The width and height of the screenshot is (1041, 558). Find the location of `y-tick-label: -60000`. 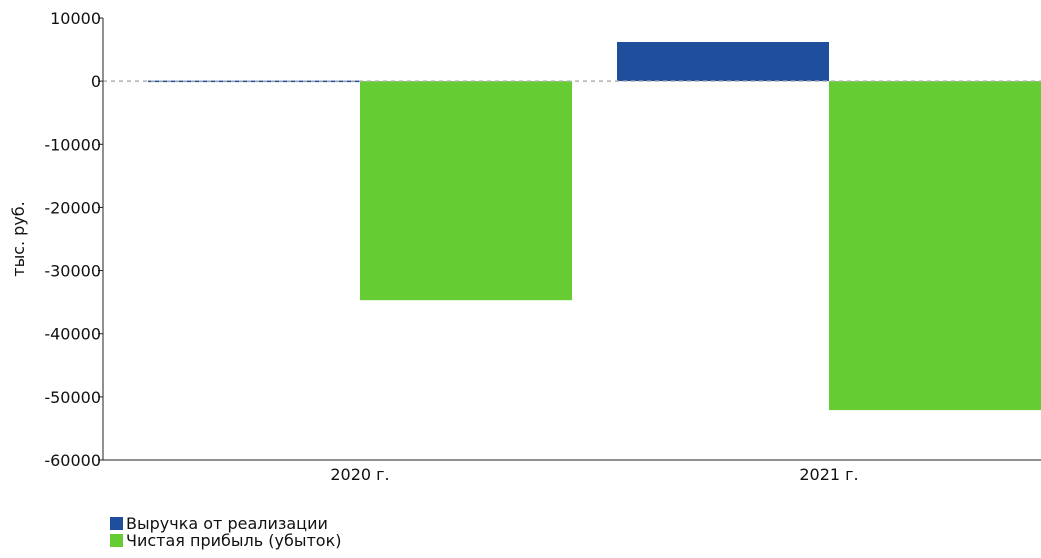

y-tick-label: -60000 is located at coordinates (72, 460).